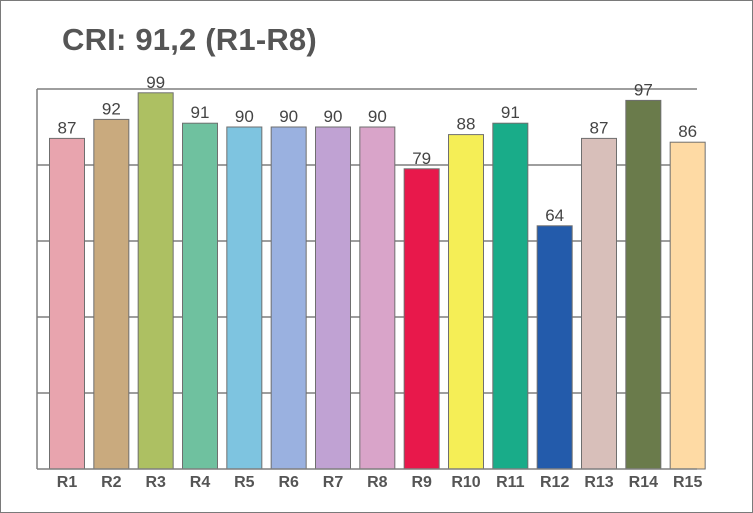 This screenshot has height=513, width=753. What do you see at coordinates (643, 482) in the screenshot?
I see `x-tick-label: R14` at bounding box center [643, 482].